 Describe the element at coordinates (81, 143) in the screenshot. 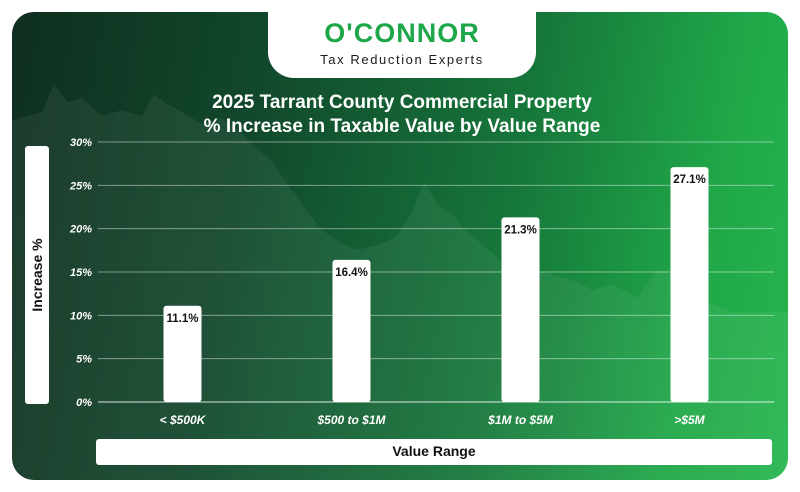

I see `y-tick-label: 30%` at that location.